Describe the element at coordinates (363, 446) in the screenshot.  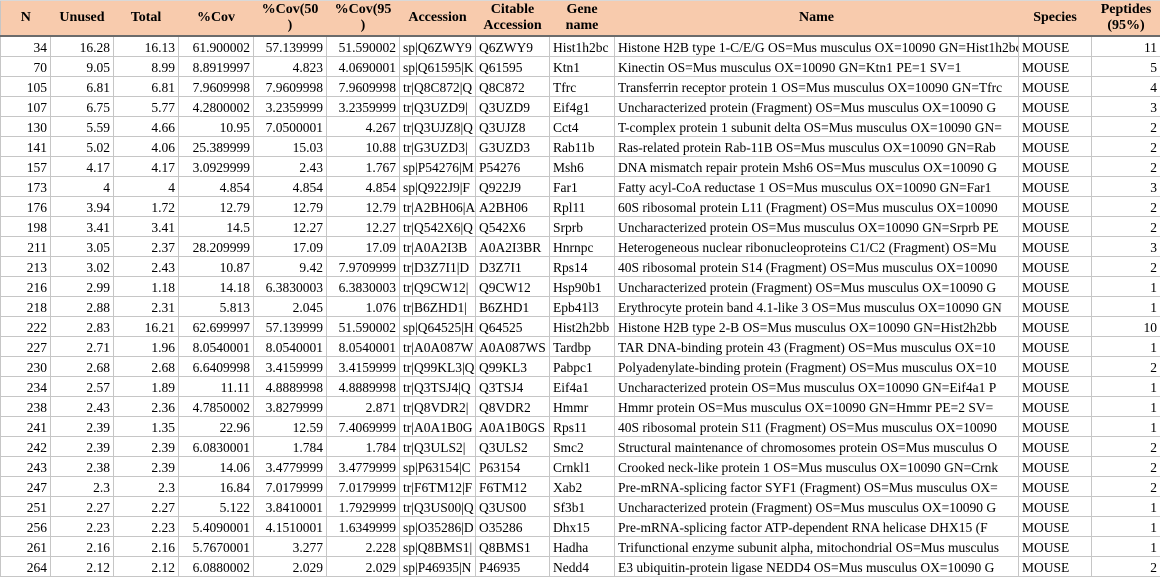
I see `cell-cov95: 1.784` at that location.